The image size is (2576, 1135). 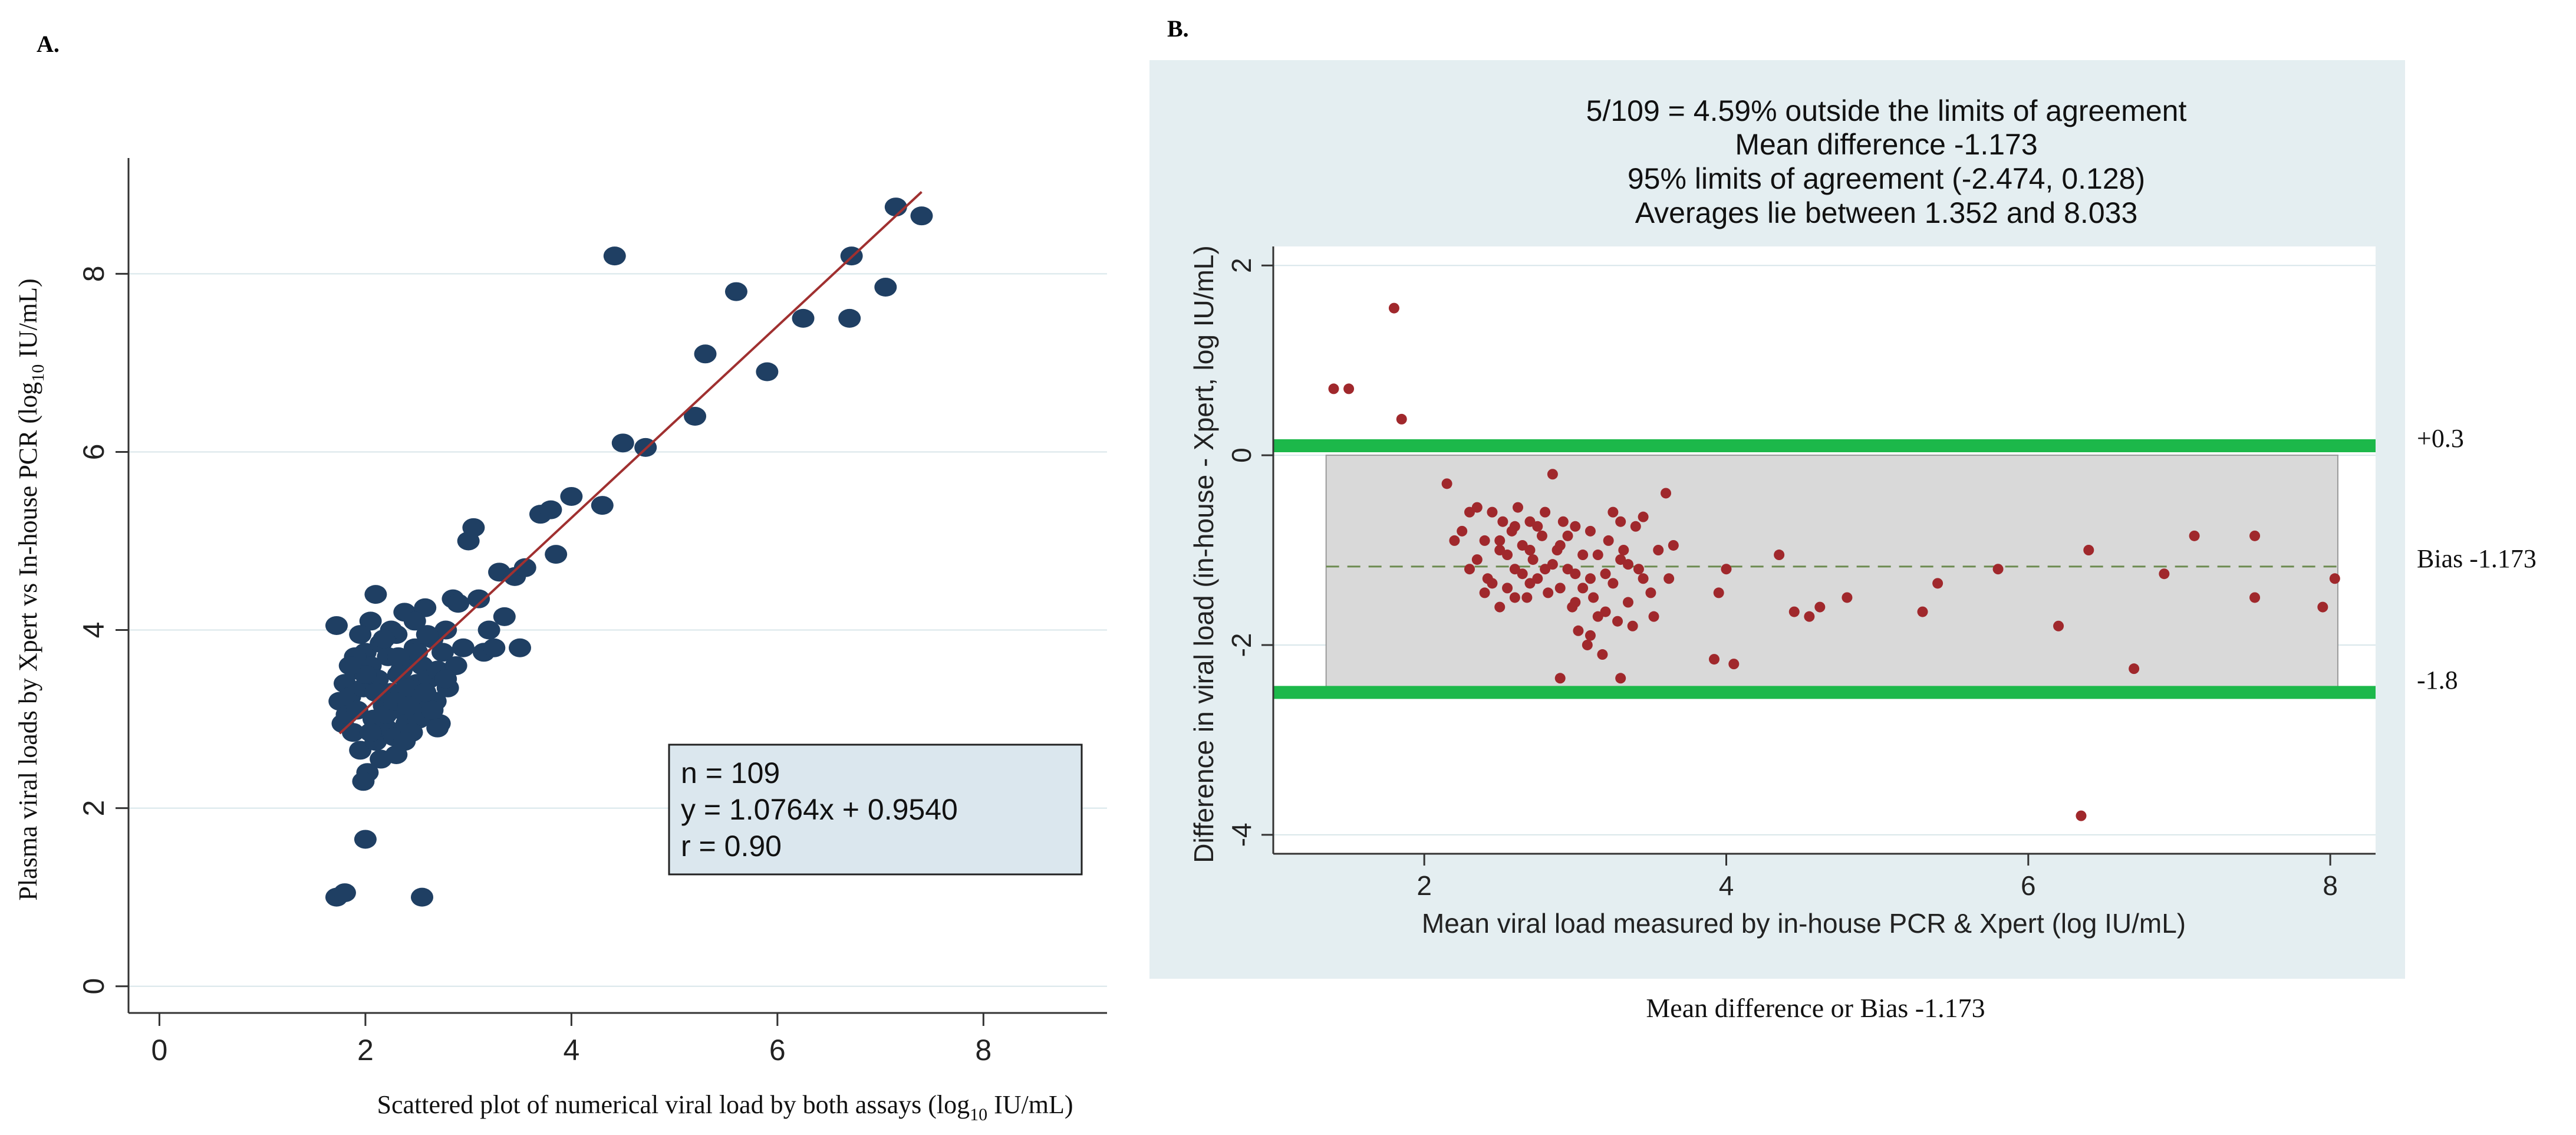 What do you see at coordinates (2028, 886) in the screenshot?
I see `panel-b-x-tick-label: 6` at bounding box center [2028, 886].